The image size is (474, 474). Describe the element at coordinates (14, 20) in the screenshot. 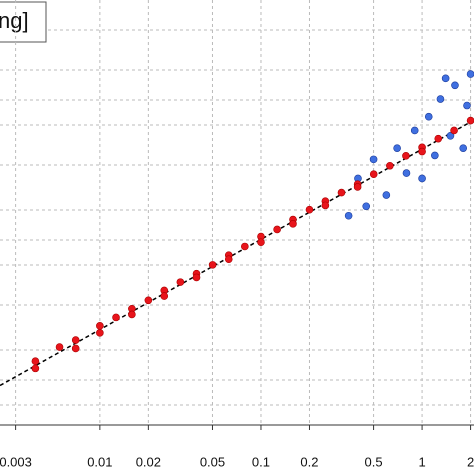

I see `chart-title: ng]` at that location.